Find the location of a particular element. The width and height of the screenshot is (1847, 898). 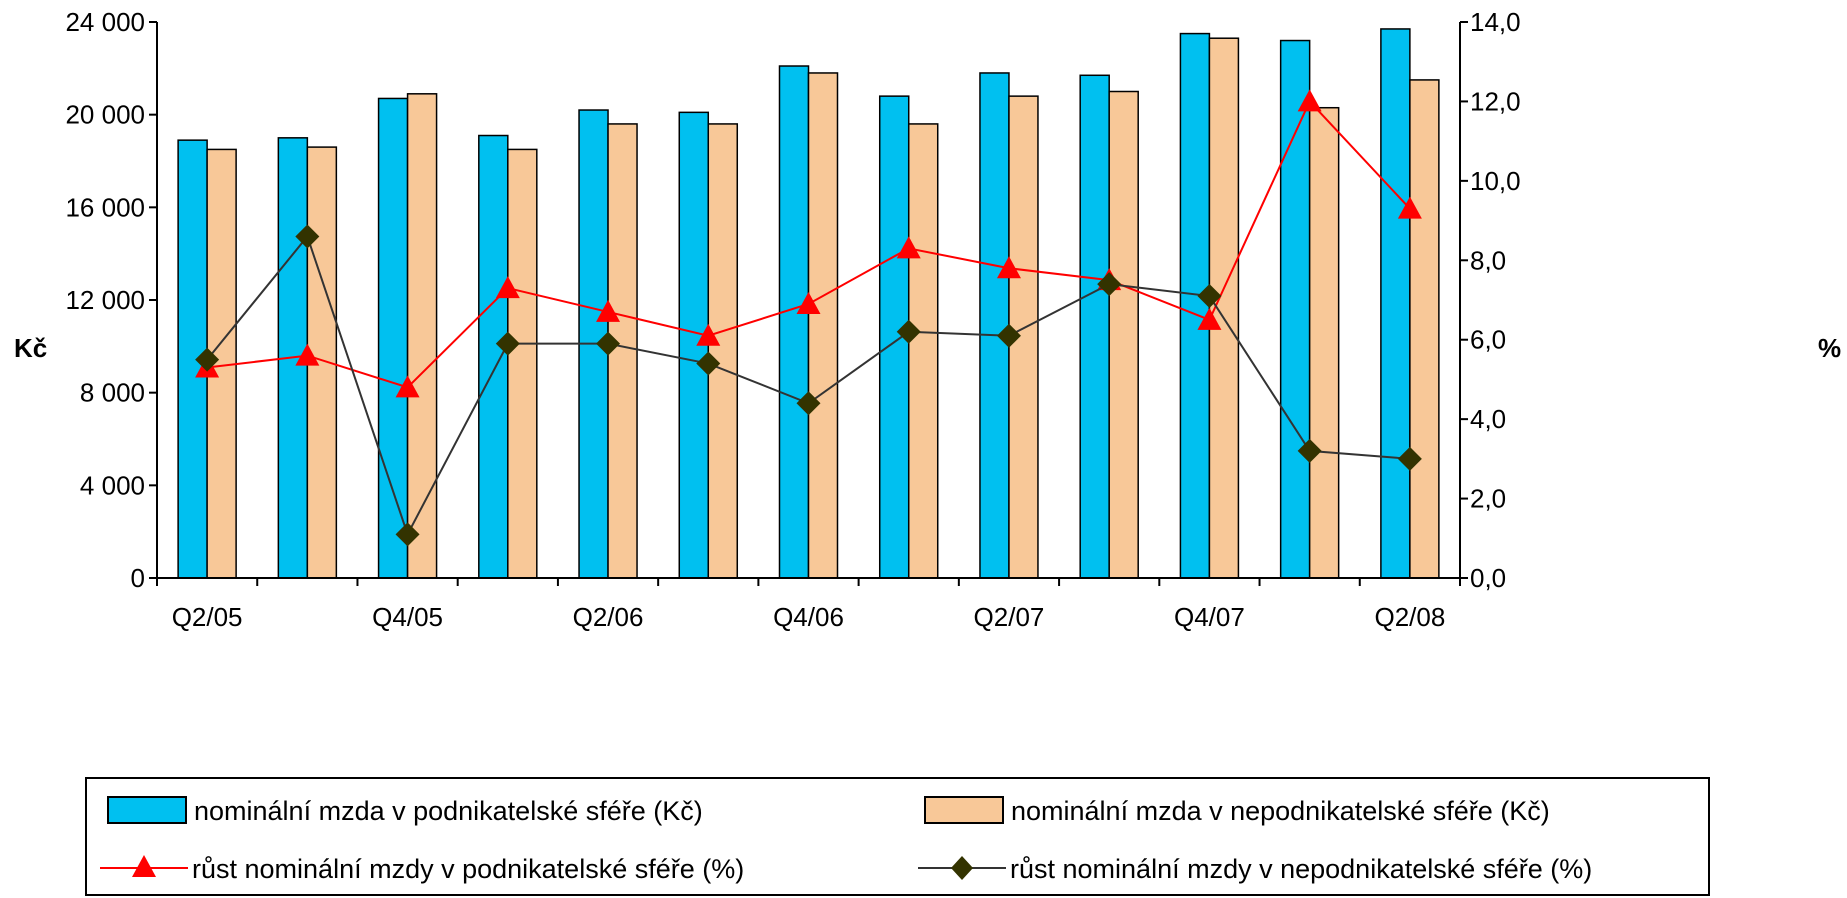

y2-tick-label: 4,0 is located at coordinates (1488, 419).